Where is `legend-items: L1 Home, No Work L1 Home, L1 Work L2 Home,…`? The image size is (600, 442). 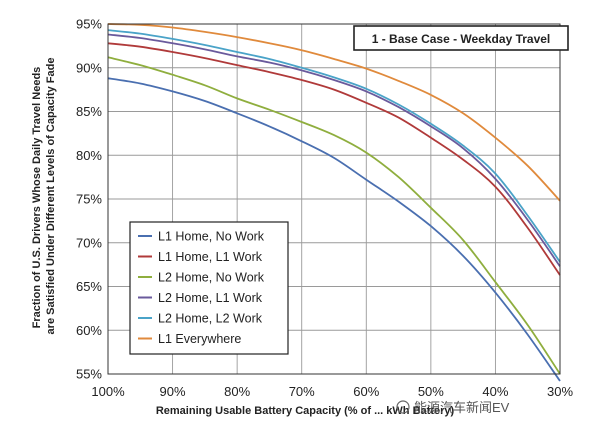
legend-items: L1 Home, No Work L1 Home, L1 Work L2 Home,… is located at coordinates (201, 288).